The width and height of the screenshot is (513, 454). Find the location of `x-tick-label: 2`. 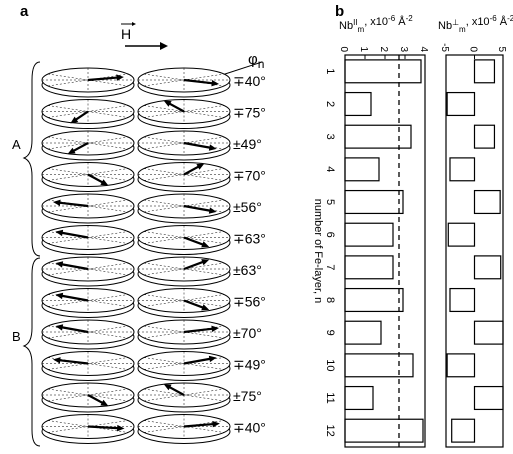

x-tick-label: 2 is located at coordinates (383, 49).